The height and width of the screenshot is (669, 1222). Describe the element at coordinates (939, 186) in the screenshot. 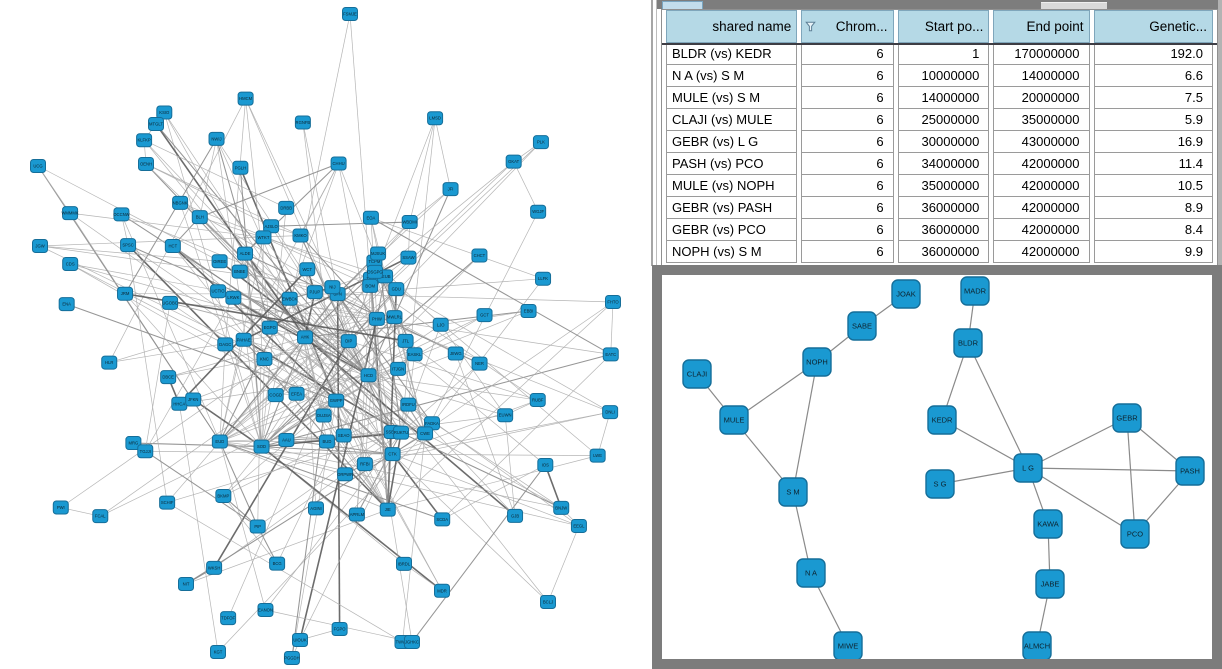

I see `table-row: MULE (vs) NOPH 6 35000000 42000000 10.5` at that location.